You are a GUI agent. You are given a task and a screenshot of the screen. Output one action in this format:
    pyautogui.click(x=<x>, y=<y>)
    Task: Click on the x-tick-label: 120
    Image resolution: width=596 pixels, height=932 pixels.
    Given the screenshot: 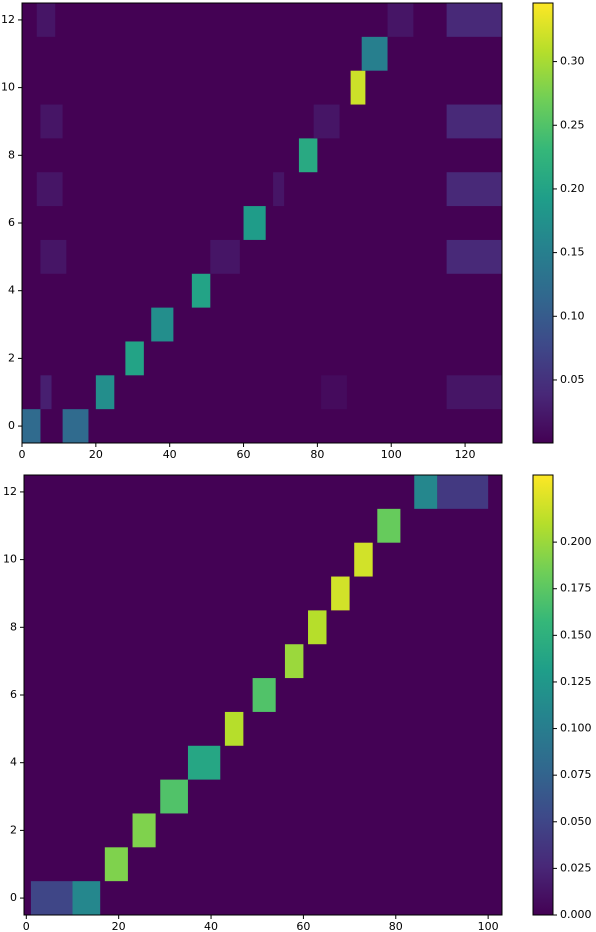 What is the action you would take?
    pyautogui.click(x=465, y=454)
    